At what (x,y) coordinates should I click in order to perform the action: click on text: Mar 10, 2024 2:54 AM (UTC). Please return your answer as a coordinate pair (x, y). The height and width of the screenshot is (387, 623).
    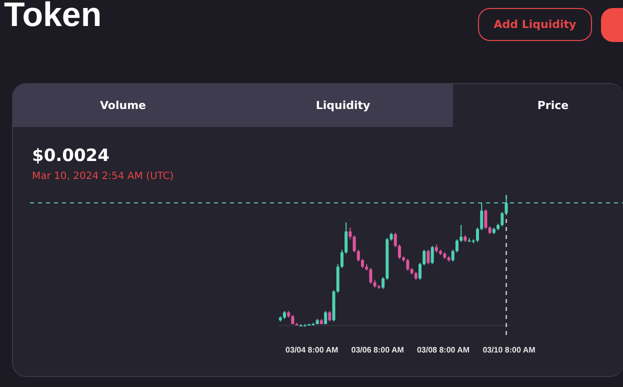
    Looking at the image, I should click on (103, 176).